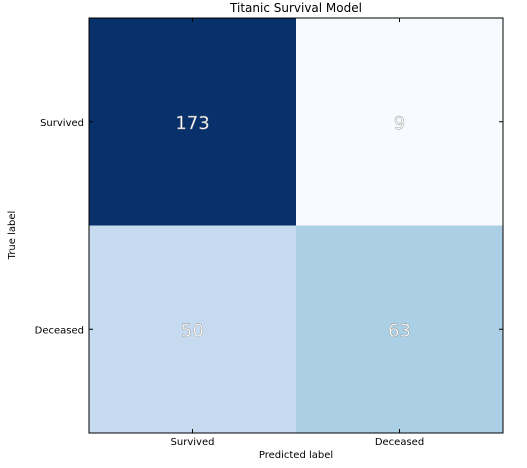 This screenshot has height=468, width=527. I want to click on cell-value-label: 173, so click(192, 123).